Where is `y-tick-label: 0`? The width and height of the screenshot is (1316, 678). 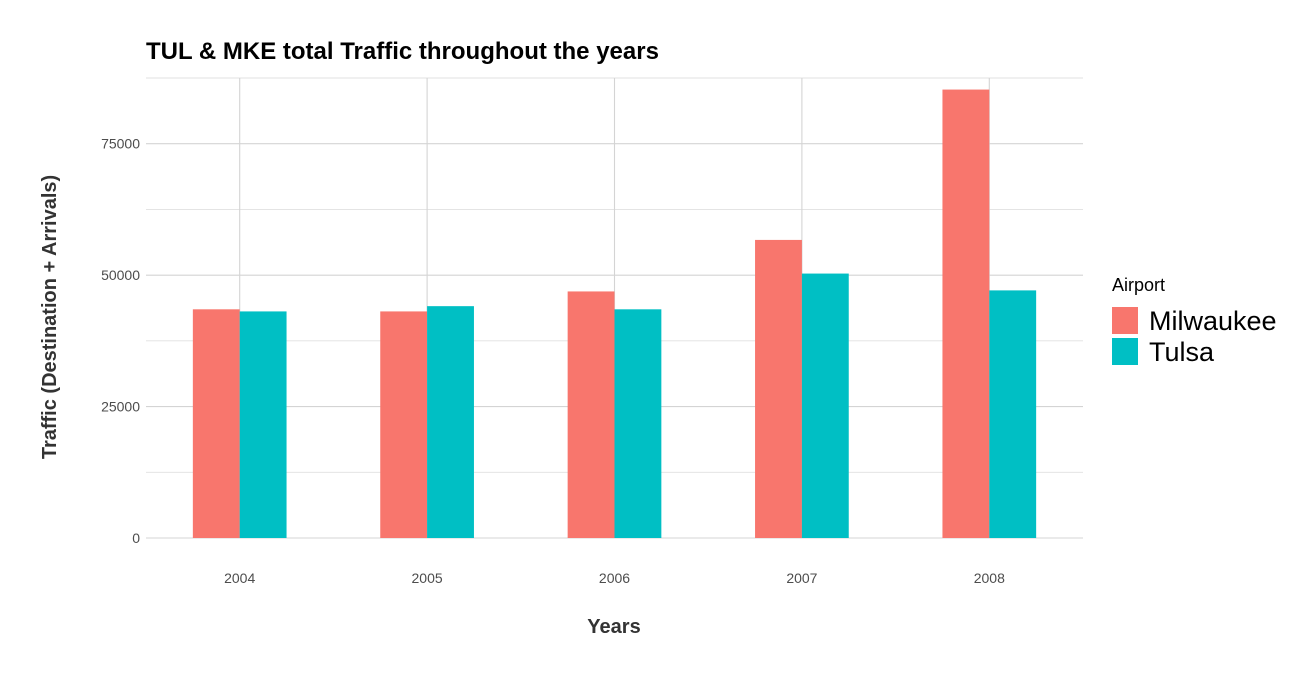
y-tick-label: 0 is located at coordinates (136, 538).